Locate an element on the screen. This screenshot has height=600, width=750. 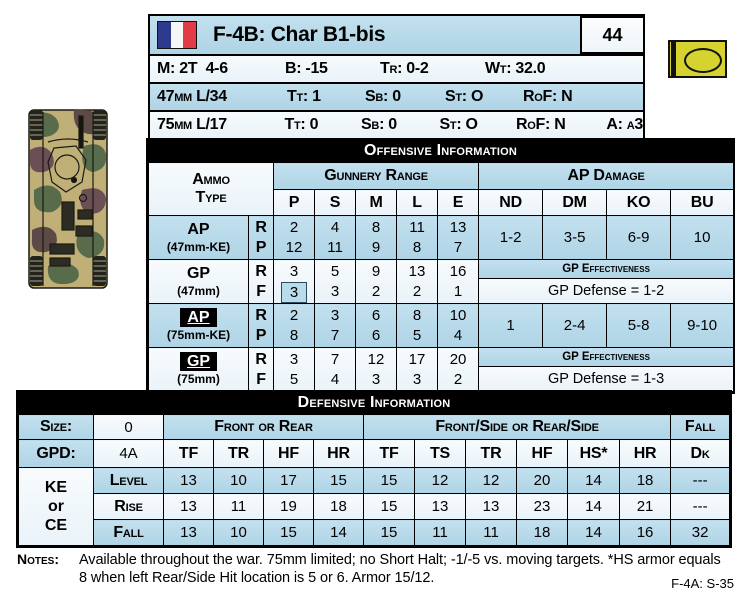
damage-value: 5-8 is located at coordinates (639, 325).